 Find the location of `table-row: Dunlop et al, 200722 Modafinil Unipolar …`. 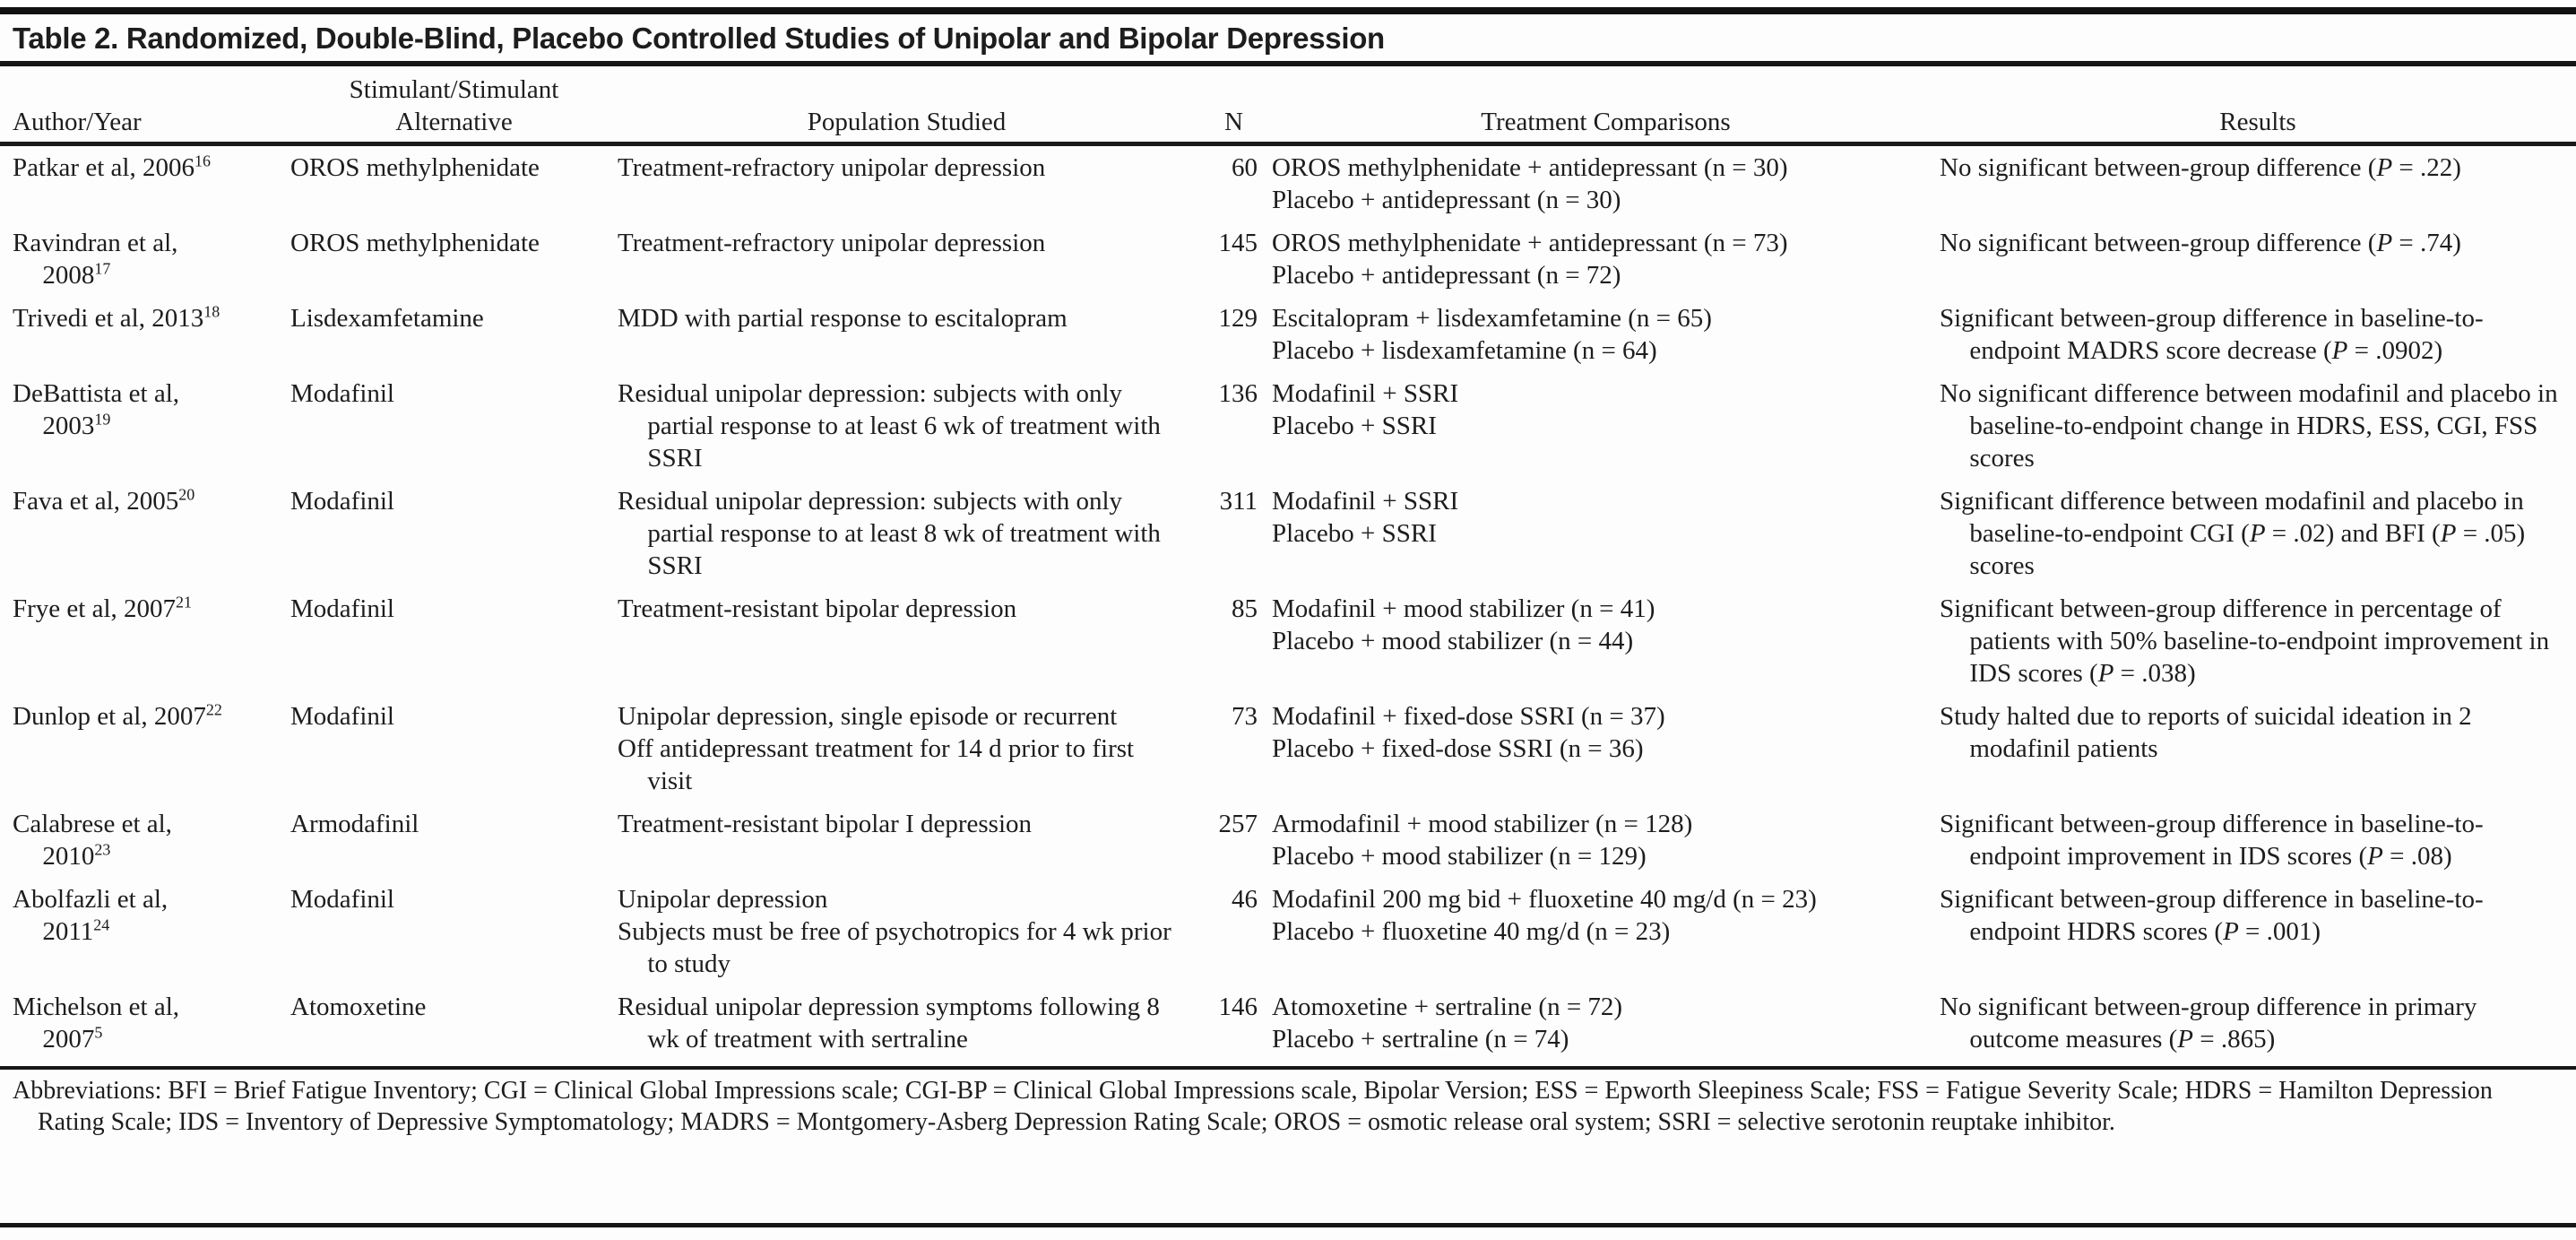

table-row: Dunlop et al, 200722 Modafinil Unipolar … is located at coordinates (1288, 754).